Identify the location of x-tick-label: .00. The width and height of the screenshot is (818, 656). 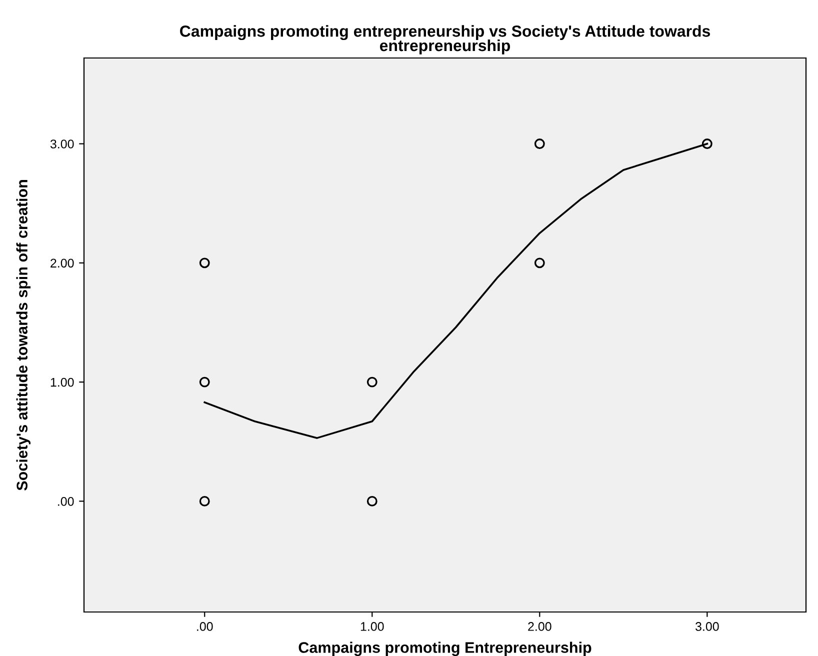
(205, 626).